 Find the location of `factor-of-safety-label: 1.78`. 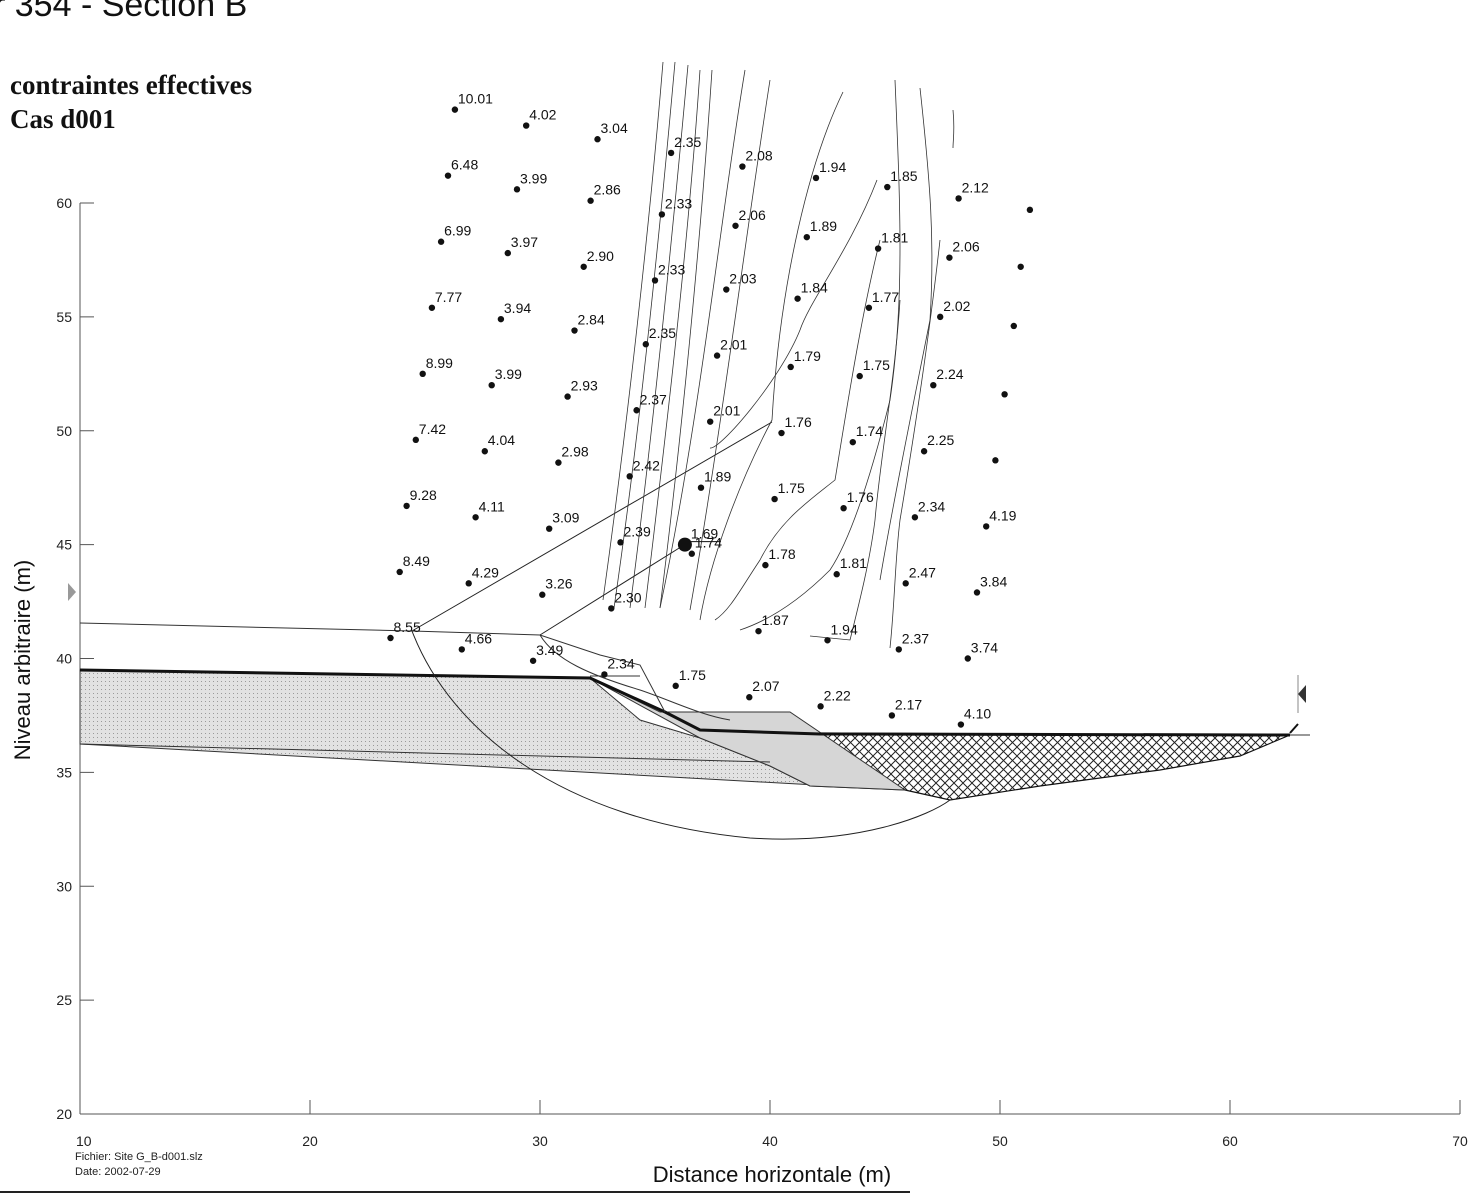

factor-of-safety-label: 1.78 is located at coordinates (781, 554).